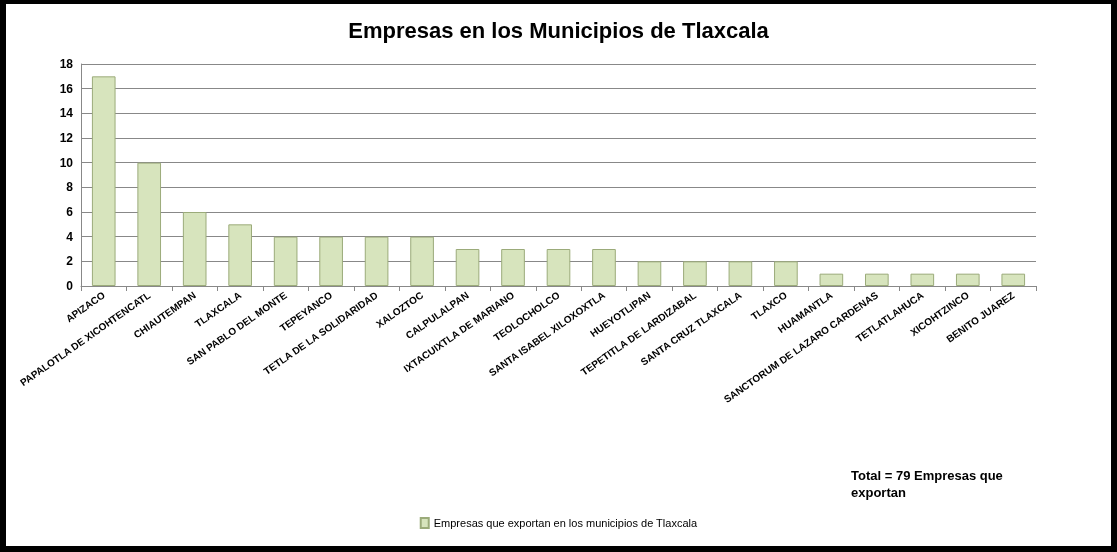 The image size is (1117, 552). I want to click on y-tick-label: 6, so click(70, 212).